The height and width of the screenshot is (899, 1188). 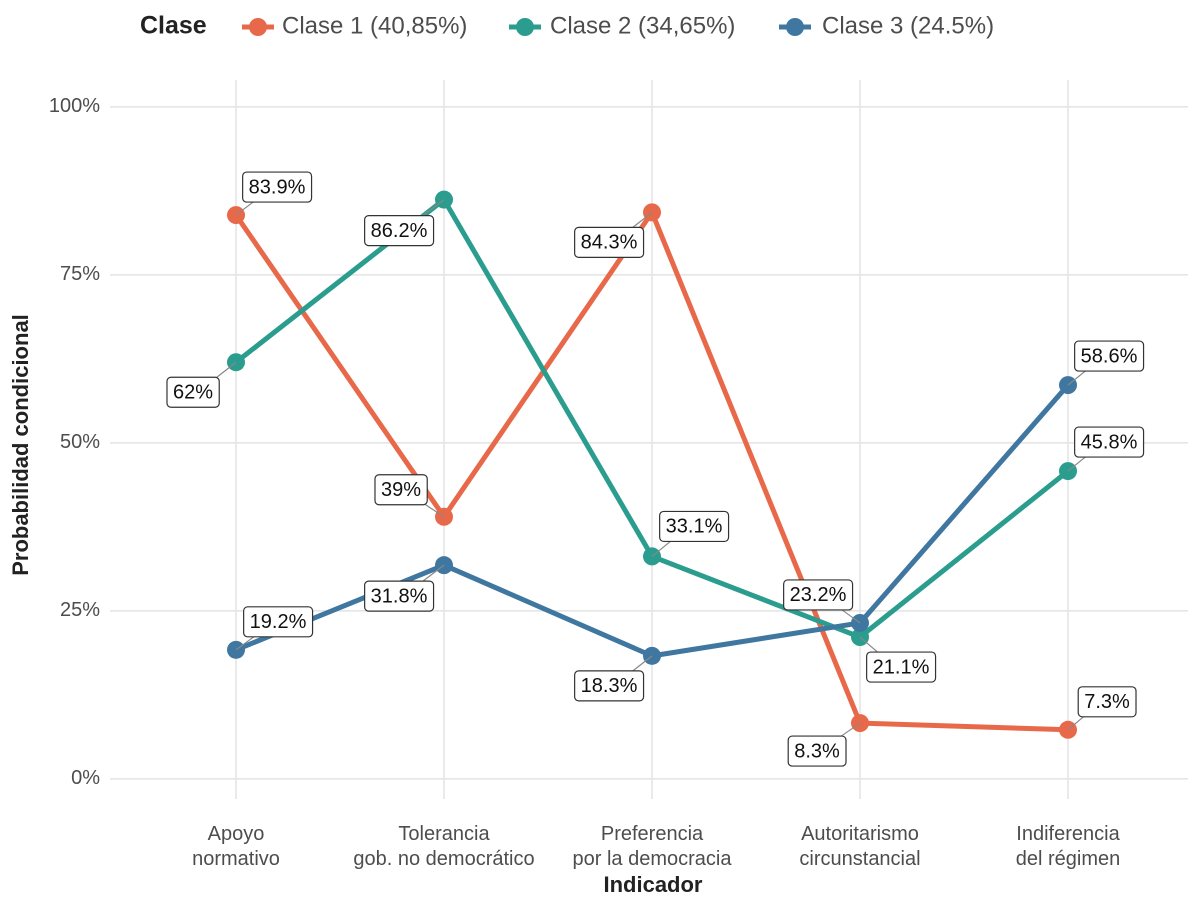 What do you see at coordinates (642, 25) in the screenshot?
I see `legend-label: Clase 2 (34,65%)` at bounding box center [642, 25].